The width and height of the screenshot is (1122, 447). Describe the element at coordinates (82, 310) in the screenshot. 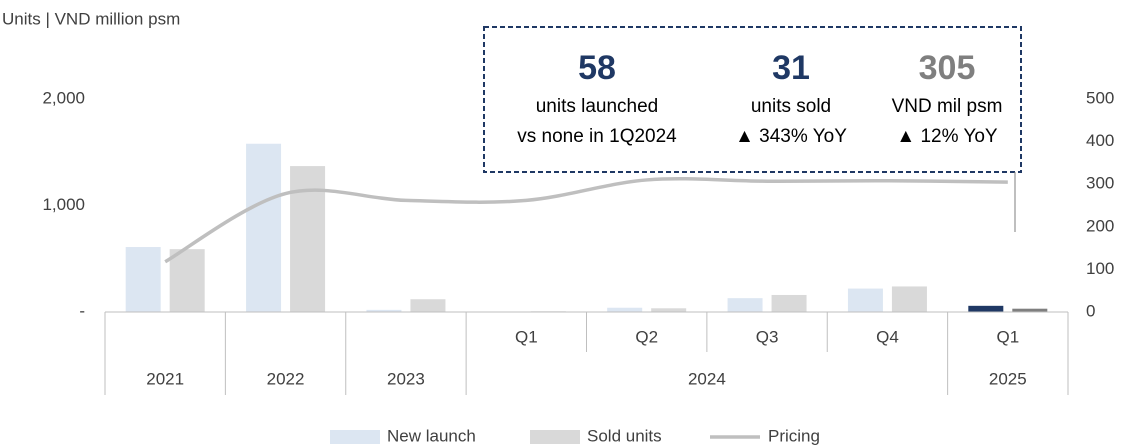

I see `y-tick-label: -` at that location.